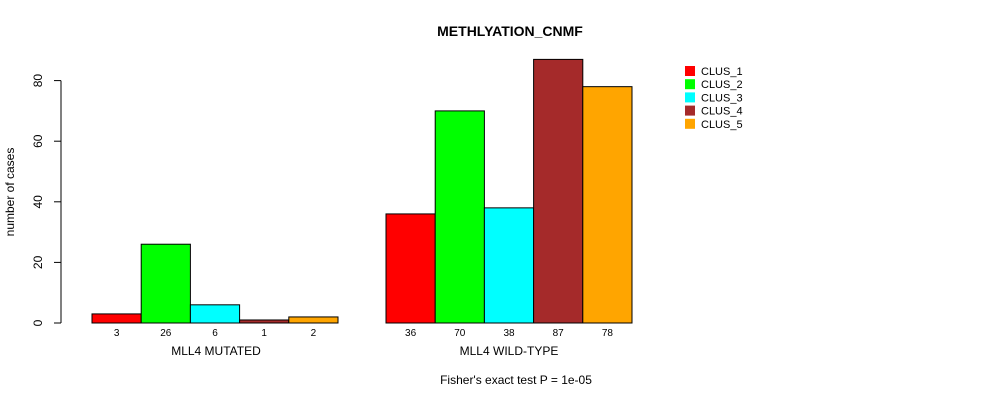  What do you see at coordinates (38, 81) in the screenshot?
I see `y-tick-label: 80` at bounding box center [38, 81].